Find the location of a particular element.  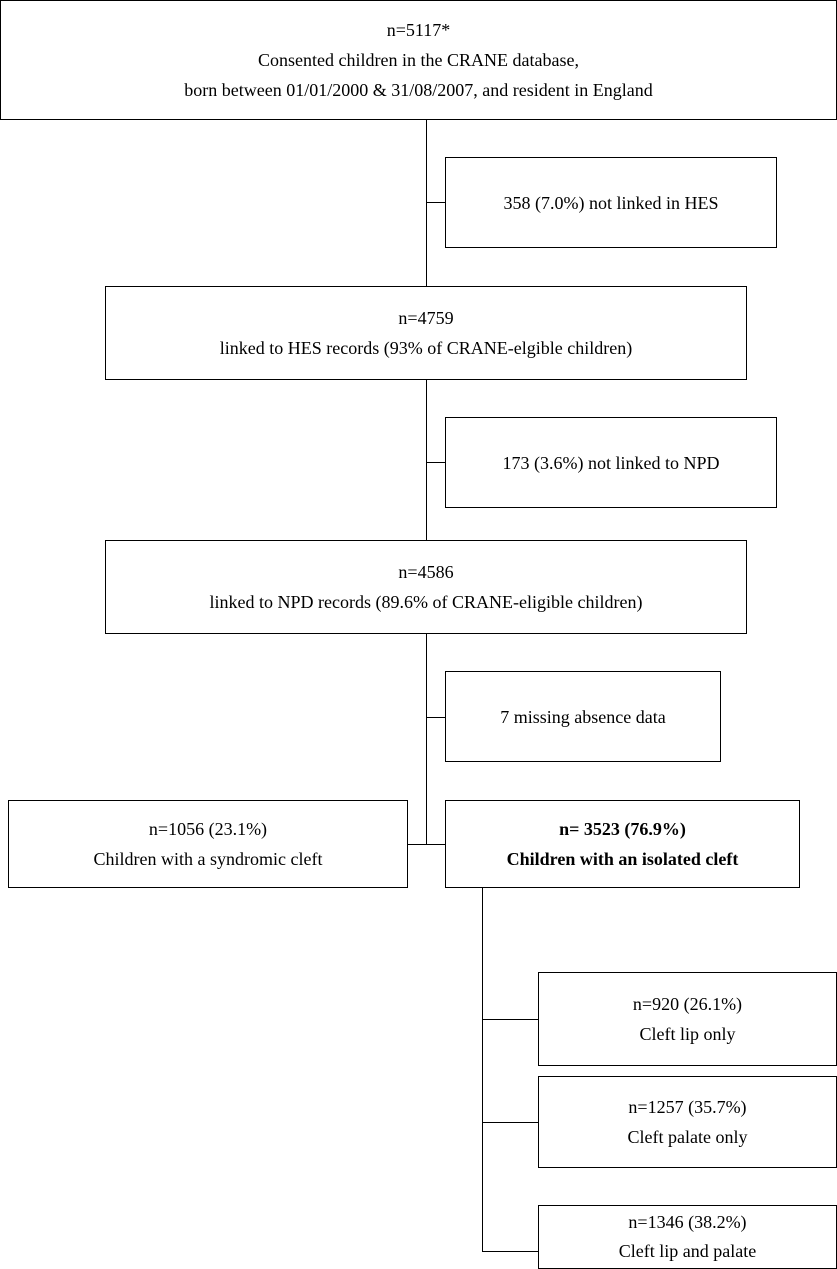

box-cleft-lip-and-palate-desc: Cleft lip and palate is located at coordinates (687, 1251).